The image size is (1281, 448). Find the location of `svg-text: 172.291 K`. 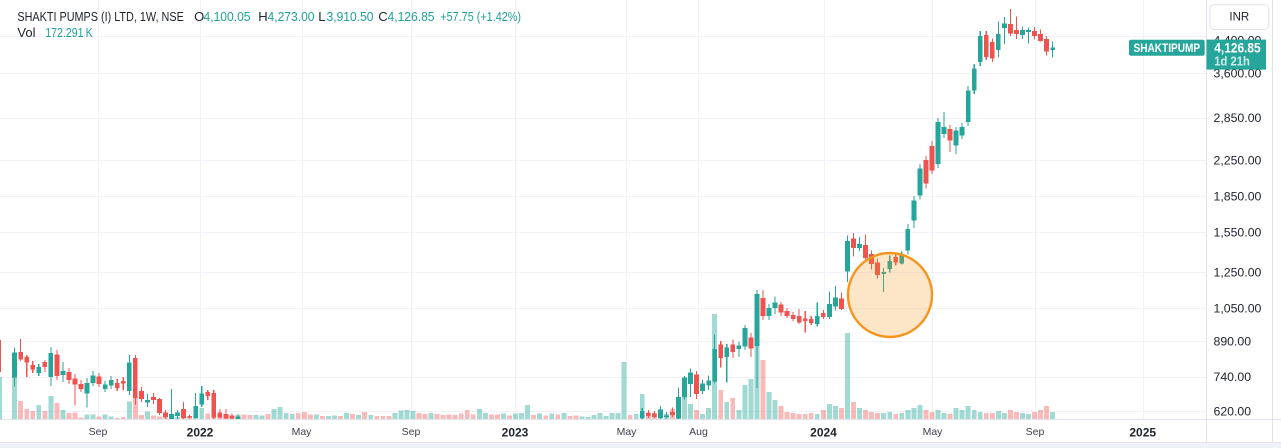

svg-text: 172.291 K is located at coordinates (69, 32).